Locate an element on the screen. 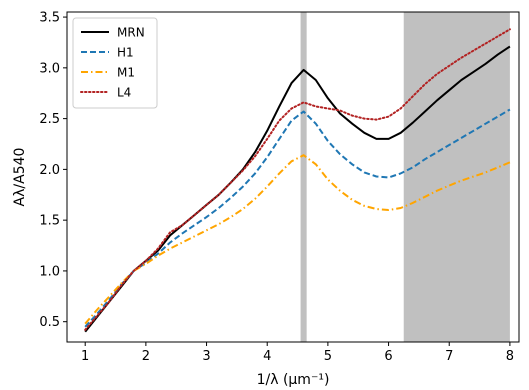 The width and height of the screenshot is (529, 390). x-tick-label: 4 is located at coordinates (267, 356).